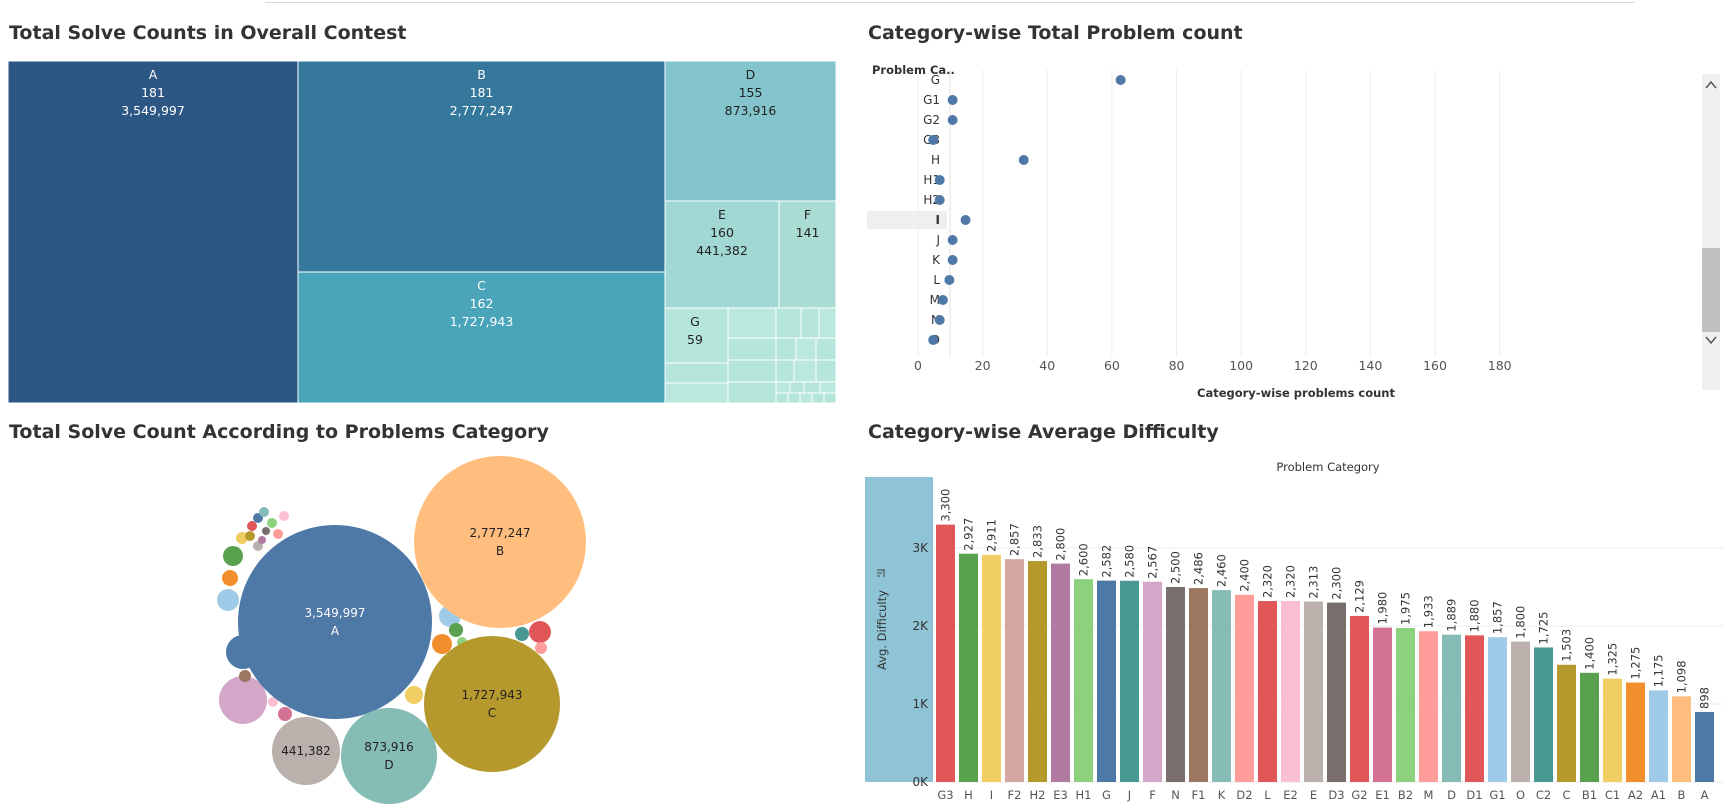 Image resolution: width=1726 pixels, height=809 pixels. What do you see at coordinates (1106, 681) in the screenshot?
I see `bar-g` at bounding box center [1106, 681].